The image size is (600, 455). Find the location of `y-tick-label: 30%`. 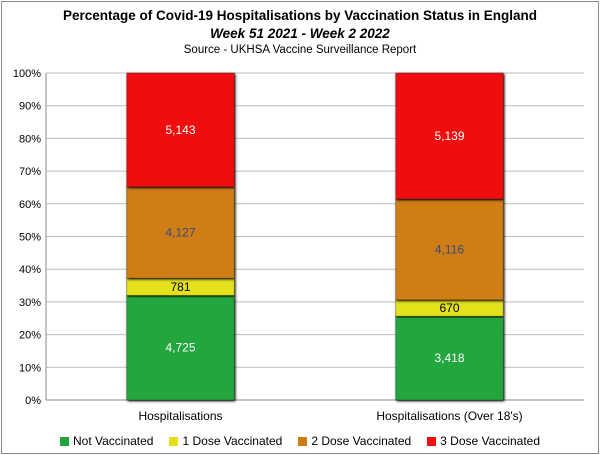

y-tick-label: 30% is located at coordinates (30, 303).